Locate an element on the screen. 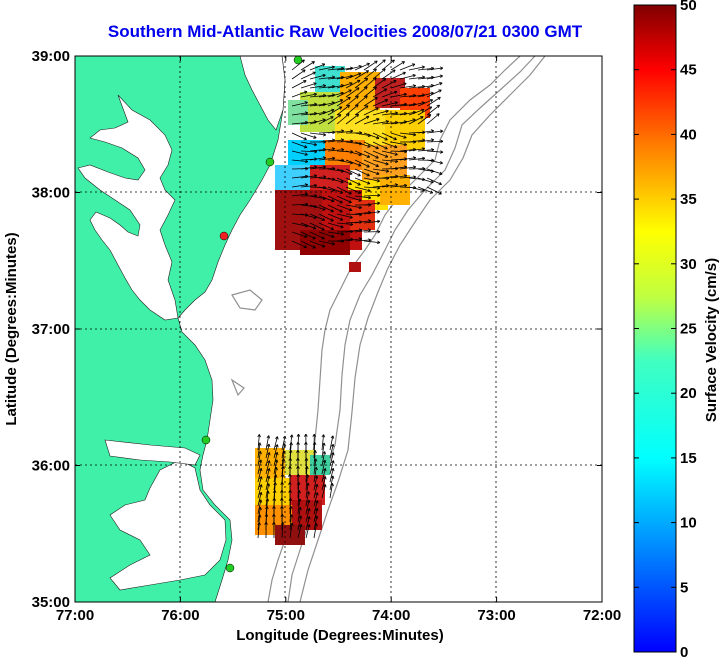 This screenshot has height=659, width=724. colorbar-tick-label: 30 is located at coordinates (688, 264).